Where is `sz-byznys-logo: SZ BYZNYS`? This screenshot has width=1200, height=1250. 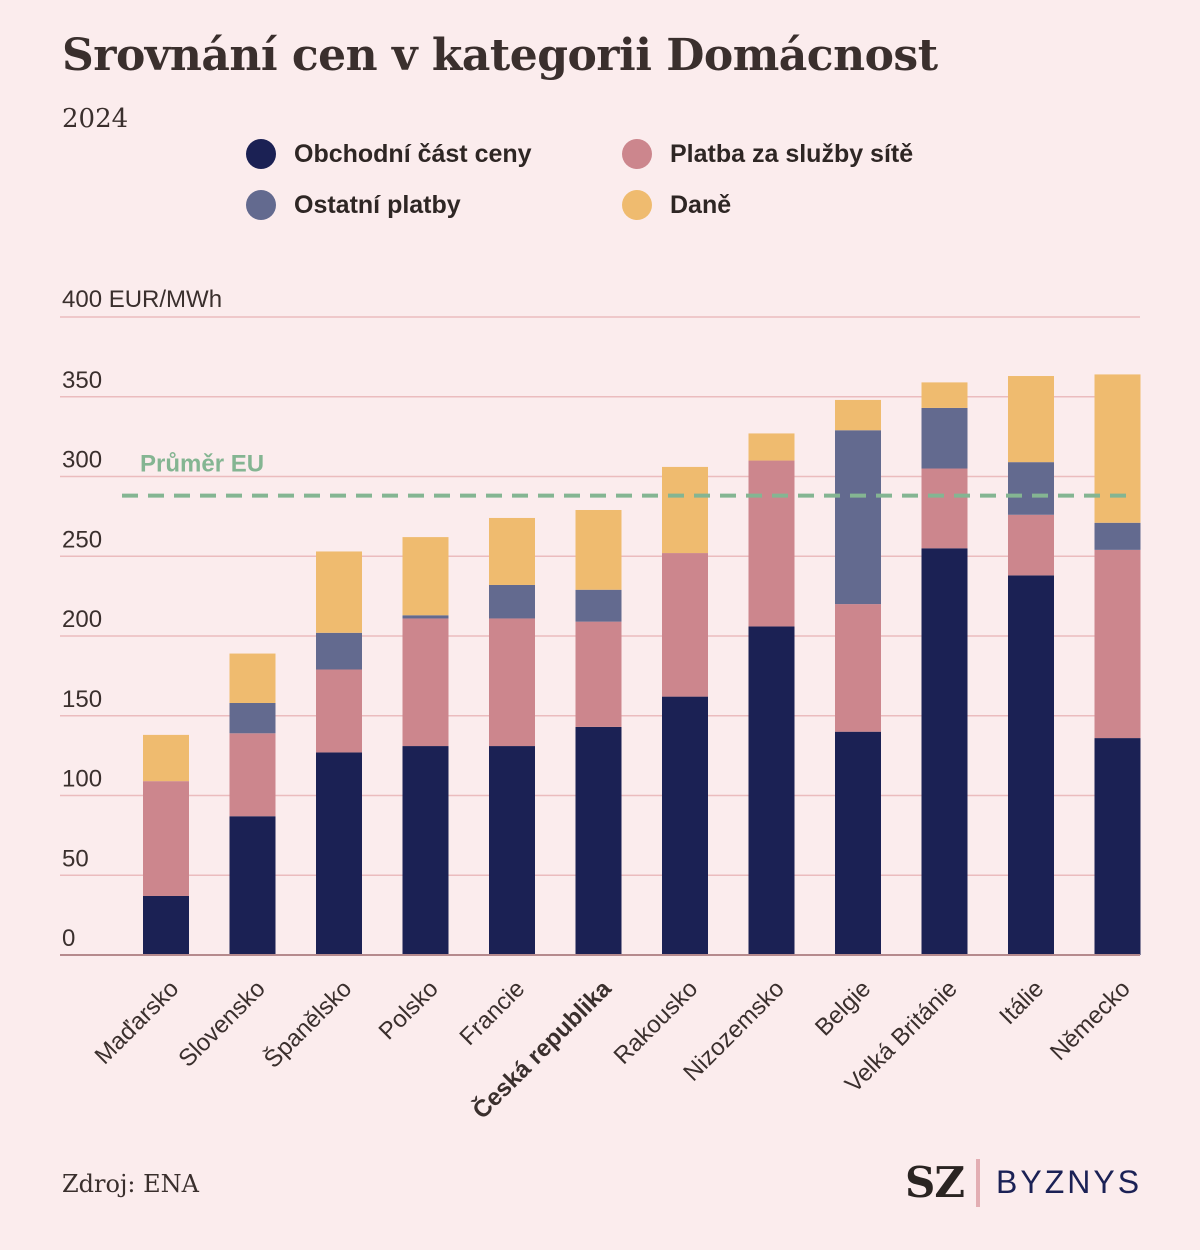
sz-byznys-logo: SZ BYZNYS is located at coordinates (1023, 1182).